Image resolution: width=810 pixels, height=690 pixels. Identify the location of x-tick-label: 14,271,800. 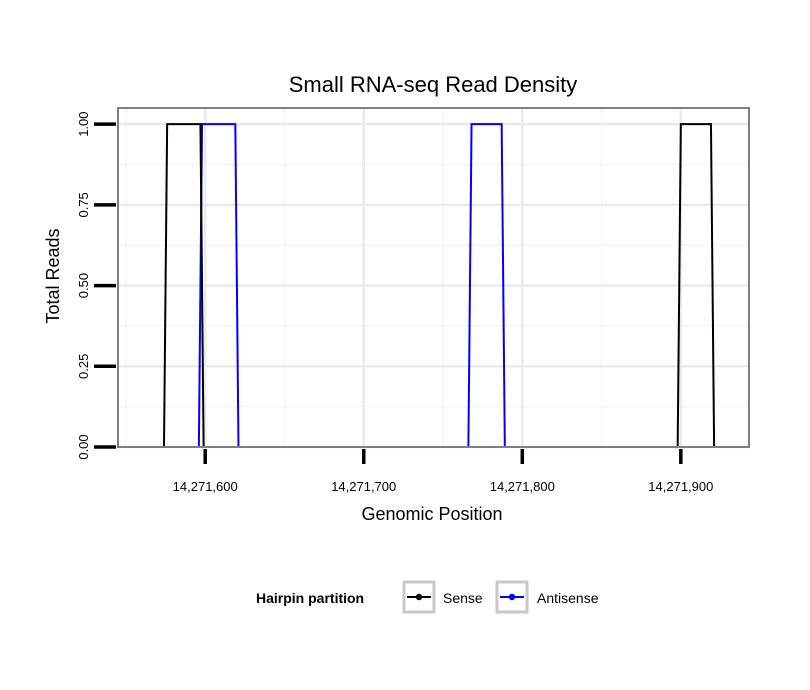
(522, 486).